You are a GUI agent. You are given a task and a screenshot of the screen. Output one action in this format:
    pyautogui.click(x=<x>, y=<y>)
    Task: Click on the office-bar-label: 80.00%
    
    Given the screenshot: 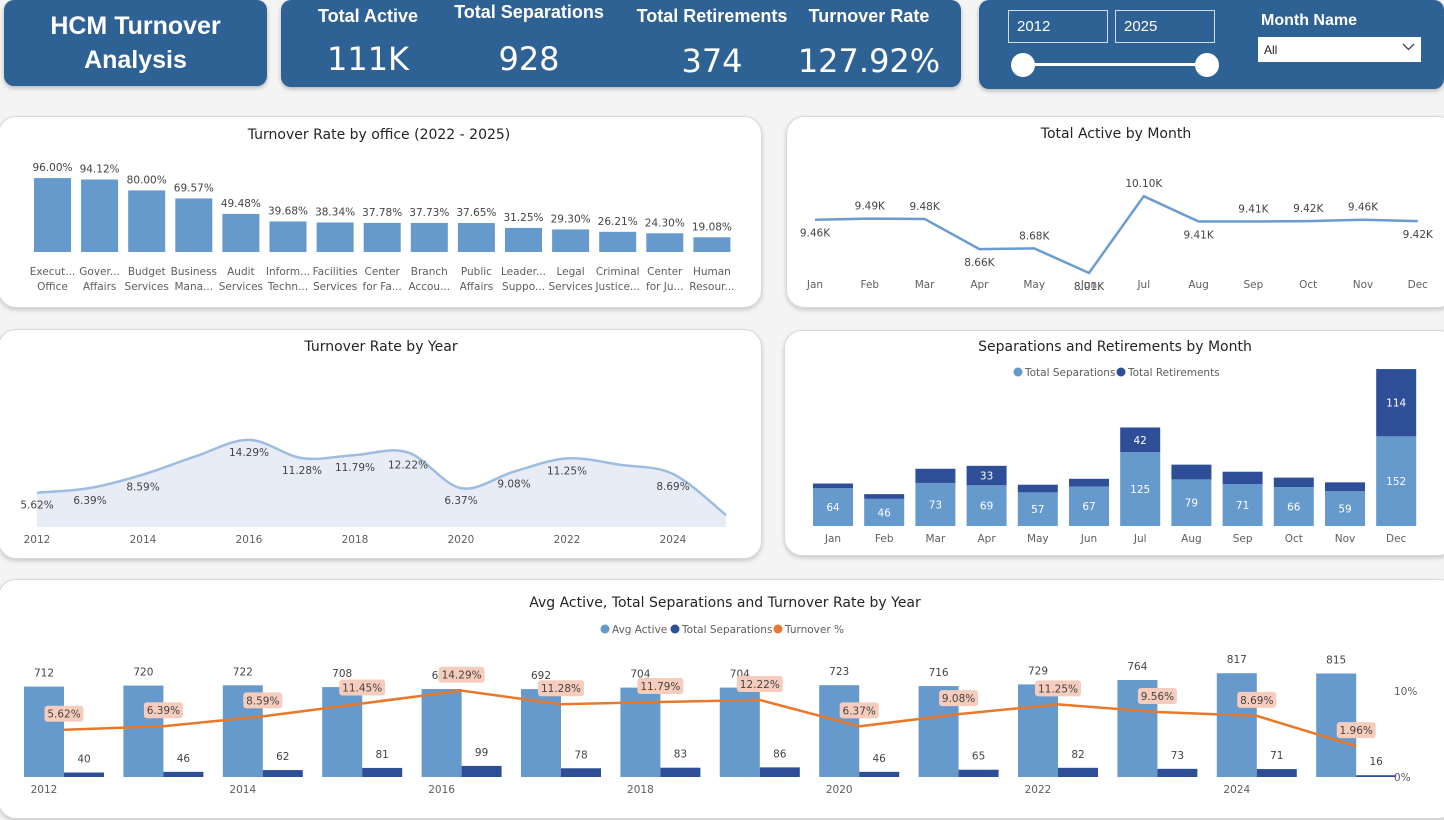 What is the action you would take?
    pyautogui.click(x=147, y=180)
    